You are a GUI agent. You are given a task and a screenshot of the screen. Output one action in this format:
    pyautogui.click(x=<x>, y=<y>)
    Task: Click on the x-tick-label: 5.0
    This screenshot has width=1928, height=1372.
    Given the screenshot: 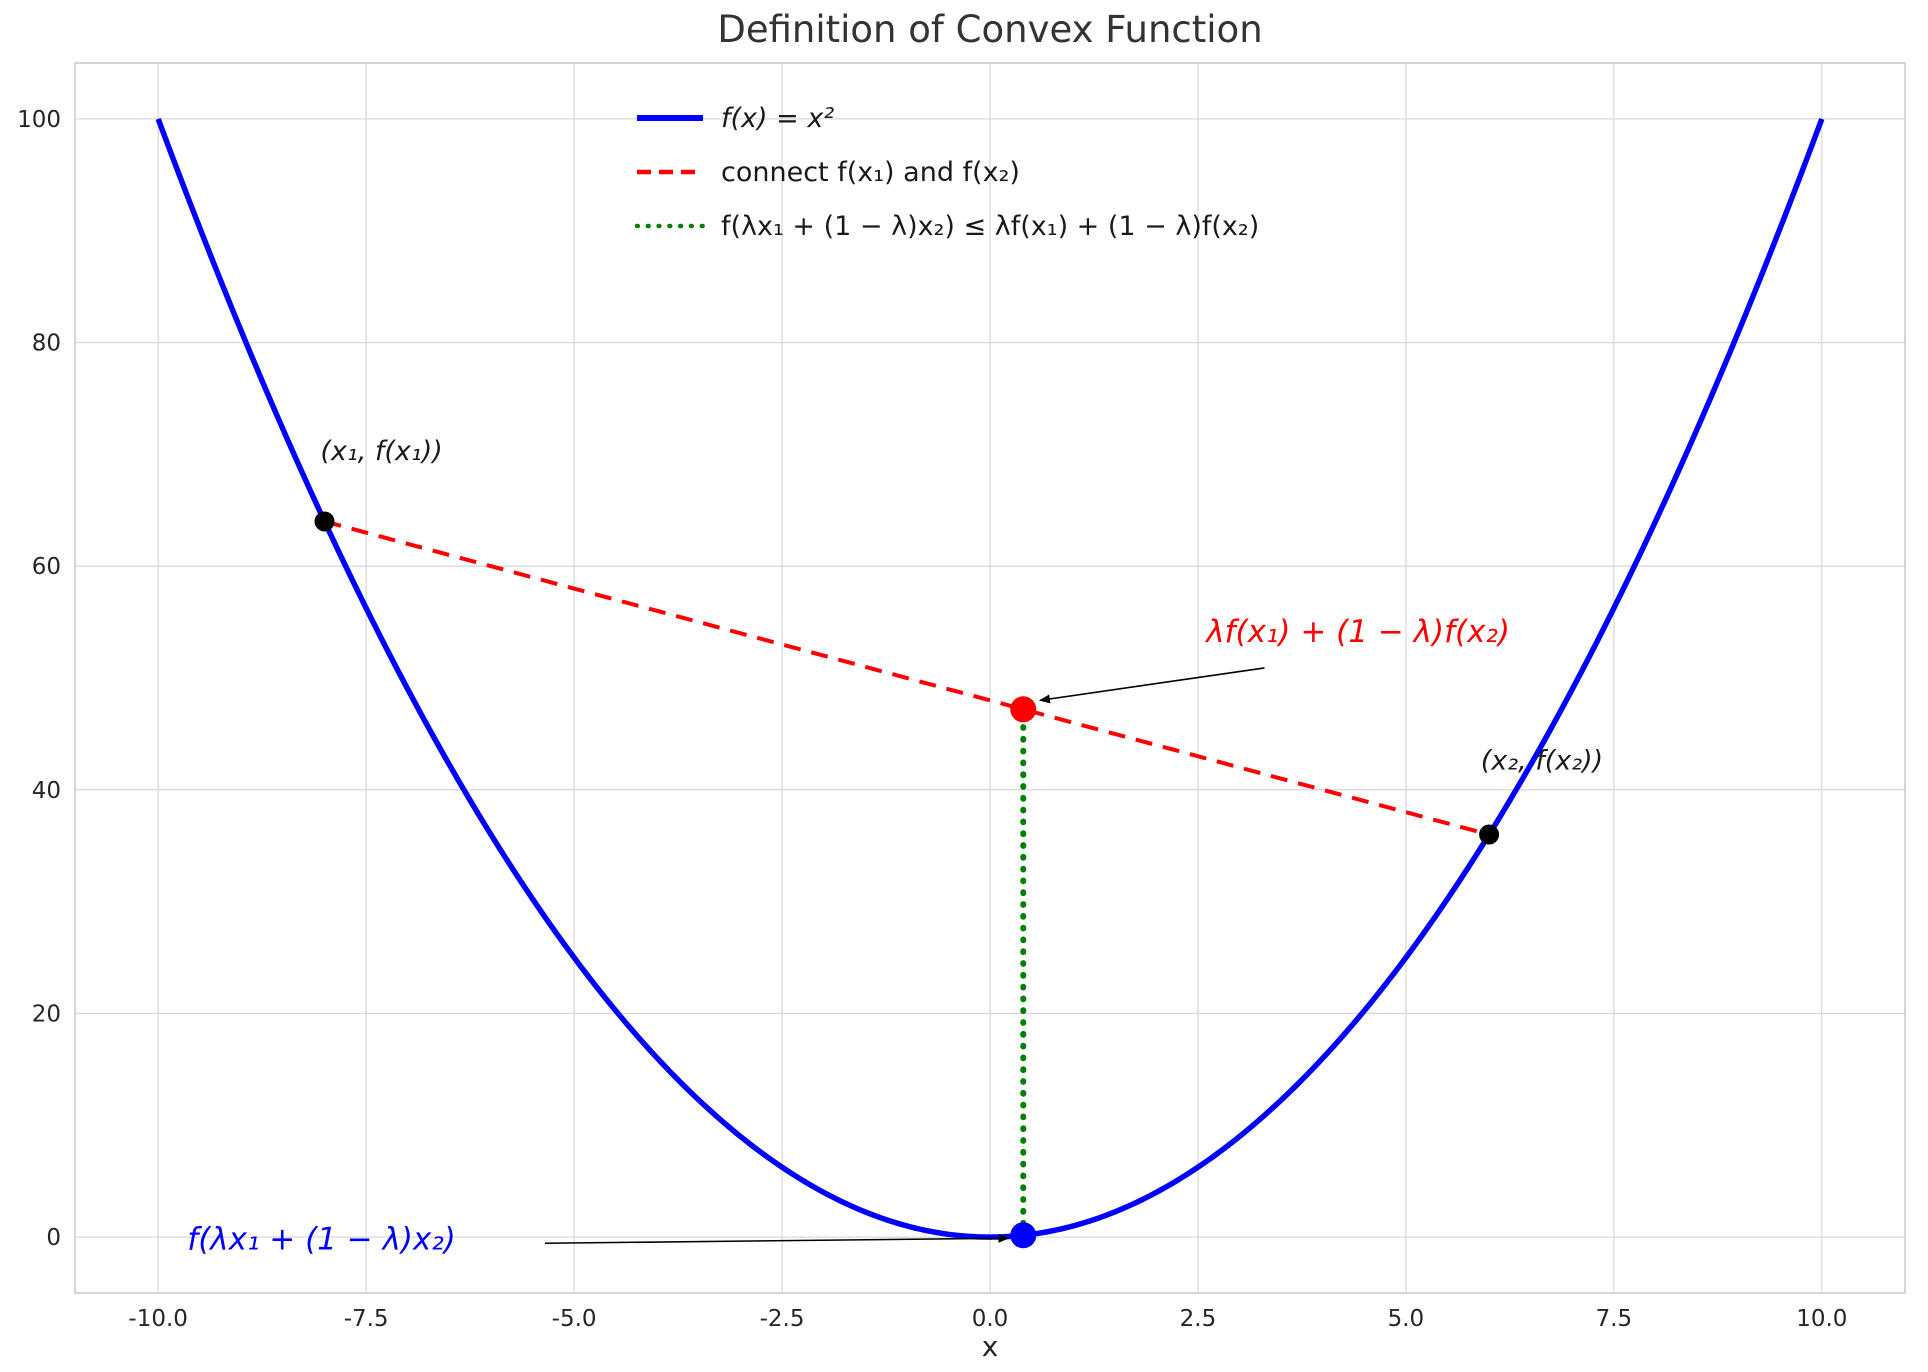 What is the action you would take?
    pyautogui.click(x=1406, y=1319)
    